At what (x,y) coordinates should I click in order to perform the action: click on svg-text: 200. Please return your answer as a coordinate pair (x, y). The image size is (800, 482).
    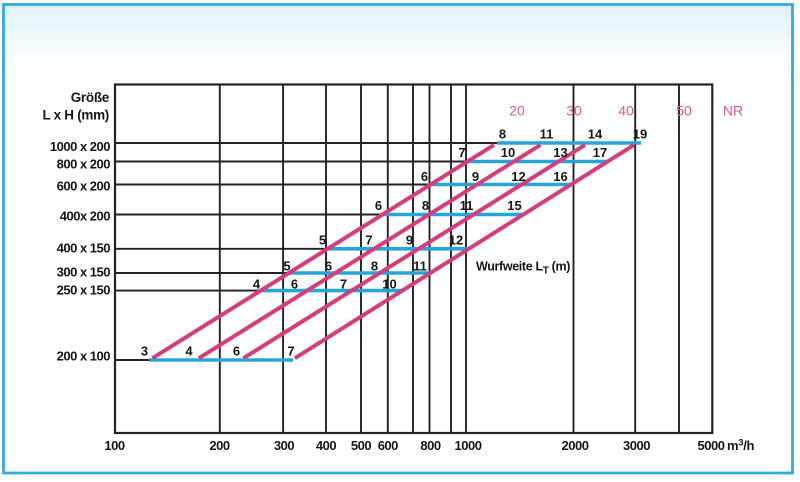
    Looking at the image, I should click on (219, 445).